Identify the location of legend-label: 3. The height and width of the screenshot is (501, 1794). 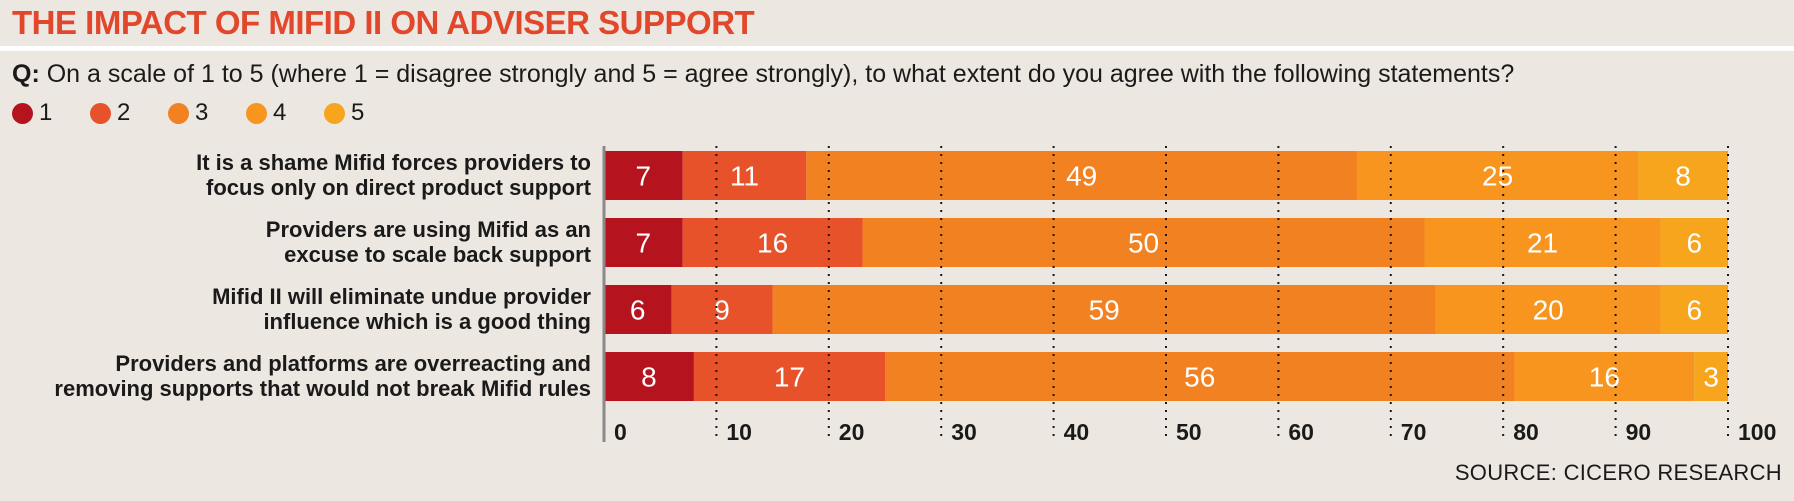
(202, 112).